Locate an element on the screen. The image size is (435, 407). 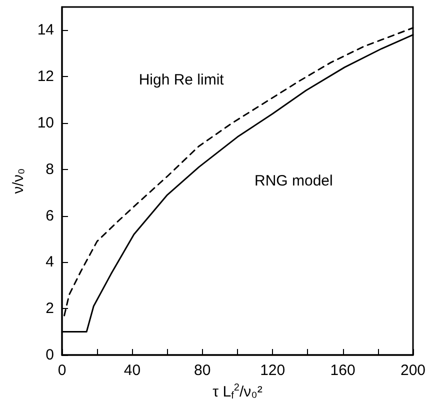
text: RNG model is located at coordinates (293, 181).